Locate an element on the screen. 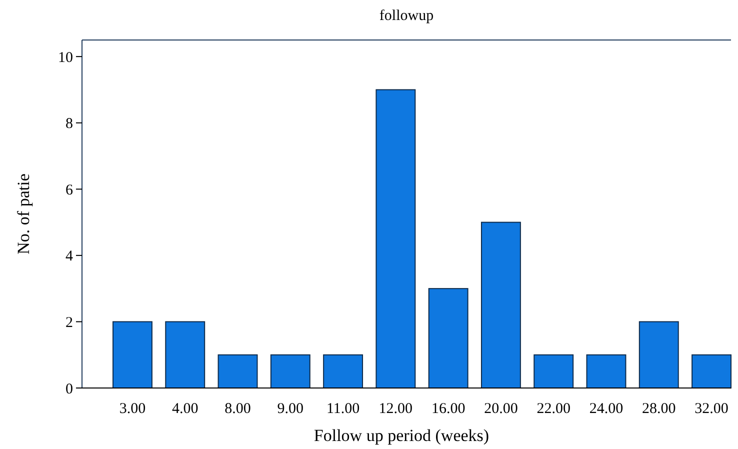  x-tick-label: 11.00 is located at coordinates (343, 409).